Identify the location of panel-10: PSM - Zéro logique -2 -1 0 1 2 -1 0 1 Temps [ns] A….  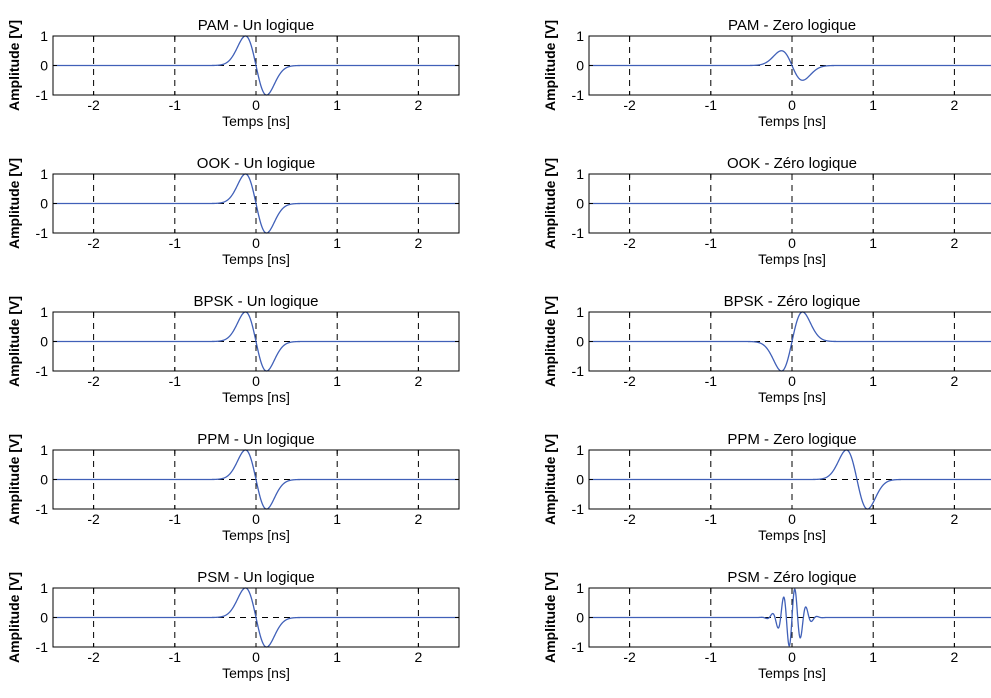
(766, 625).